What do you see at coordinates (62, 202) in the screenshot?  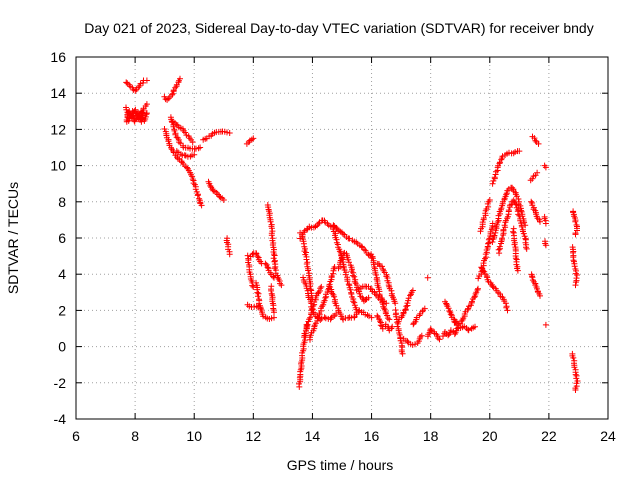 I see `y-tick-label: 8` at bounding box center [62, 202].